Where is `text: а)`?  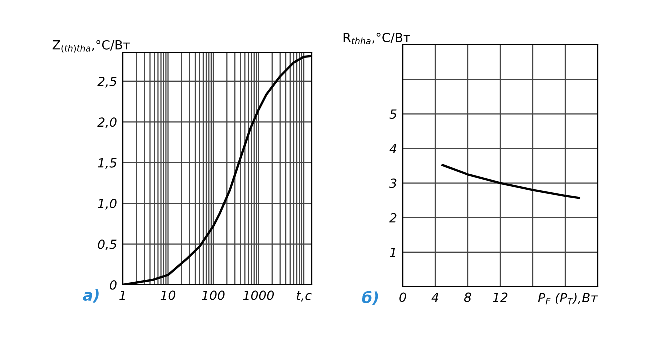 text: а) is located at coordinates (91, 296).